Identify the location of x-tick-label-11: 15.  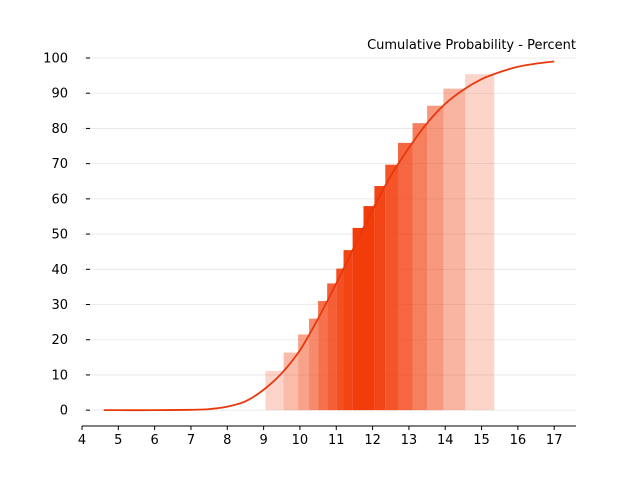
(481, 440).